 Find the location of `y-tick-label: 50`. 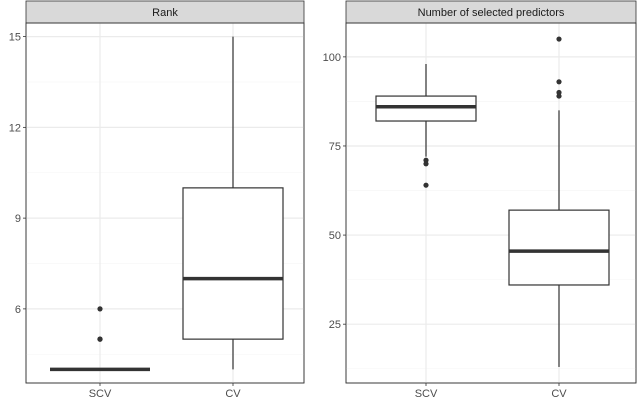

y-tick-label: 50 is located at coordinates (335, 236).